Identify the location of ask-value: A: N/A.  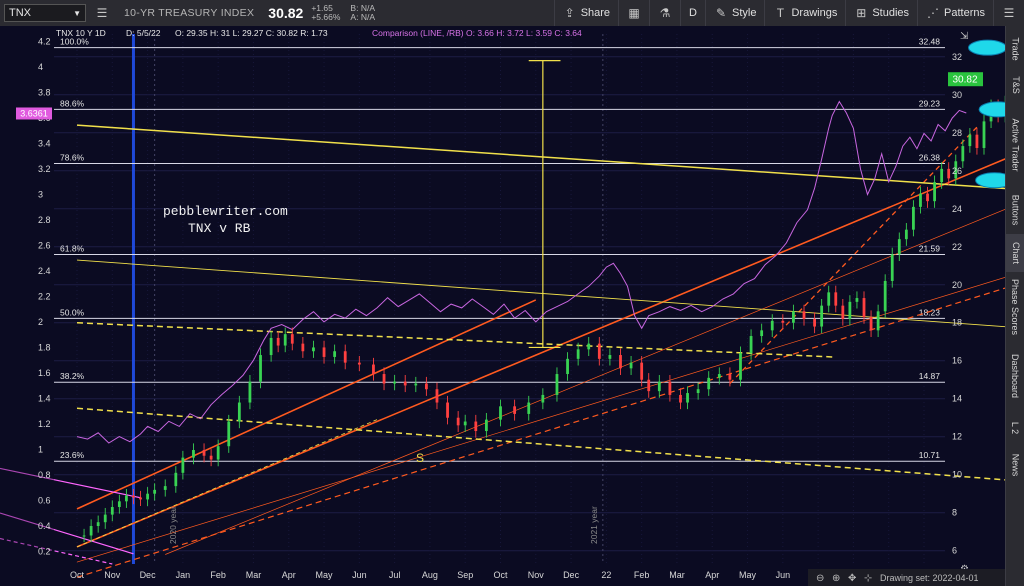
(362, 17).